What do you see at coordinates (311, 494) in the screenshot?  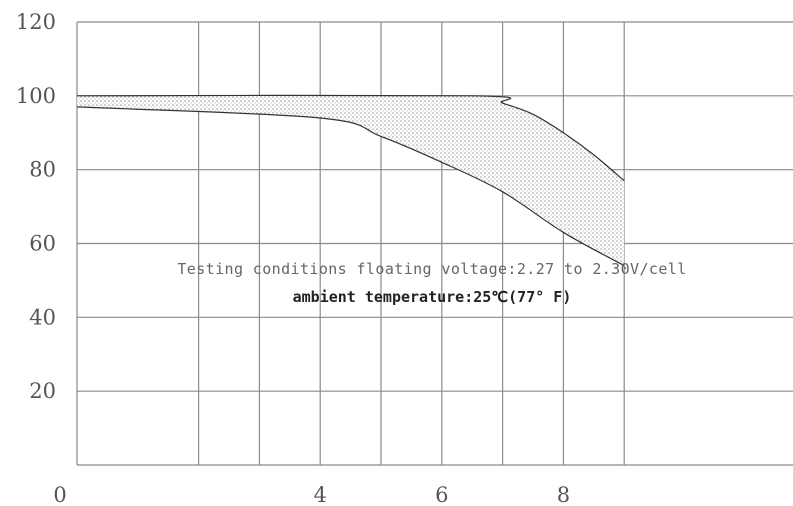 I see `x-tick-labels: 0 4 6 8` at bounding box center [311, 494].